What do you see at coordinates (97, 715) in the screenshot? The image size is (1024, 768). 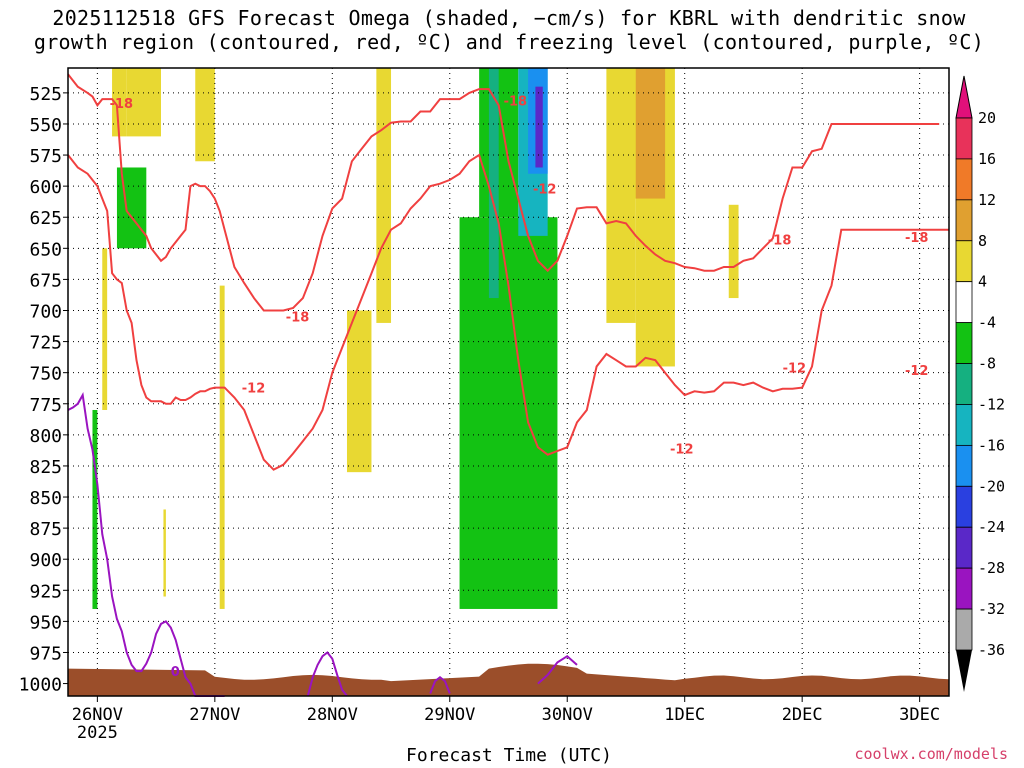 I see `x-tick-label-26NOV: 26NOV` at bounding box center [97, 715].